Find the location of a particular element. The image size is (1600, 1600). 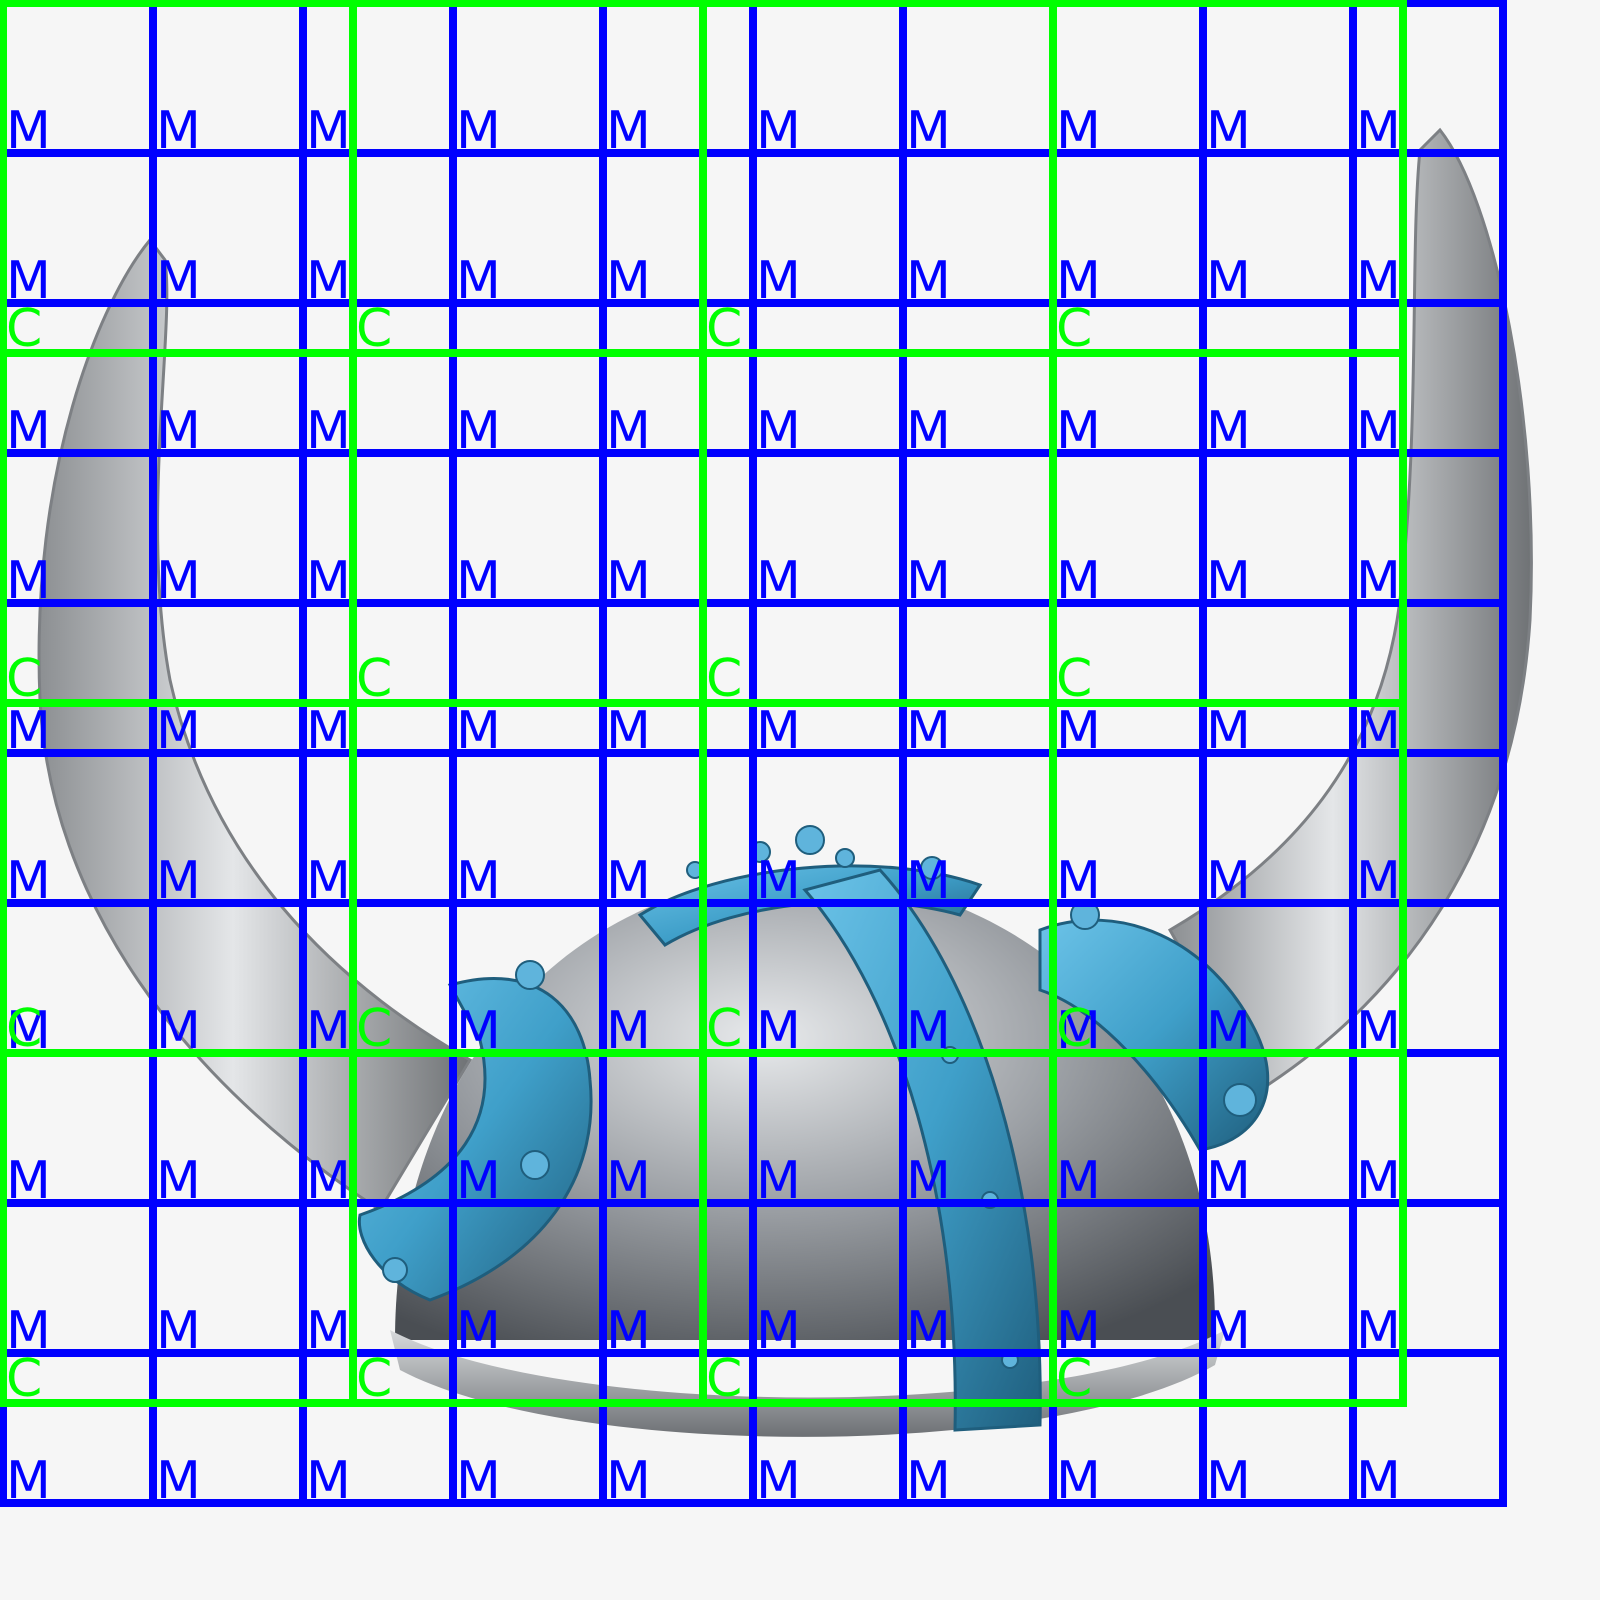

helmet-strap is located at coordinates (922, 1150).